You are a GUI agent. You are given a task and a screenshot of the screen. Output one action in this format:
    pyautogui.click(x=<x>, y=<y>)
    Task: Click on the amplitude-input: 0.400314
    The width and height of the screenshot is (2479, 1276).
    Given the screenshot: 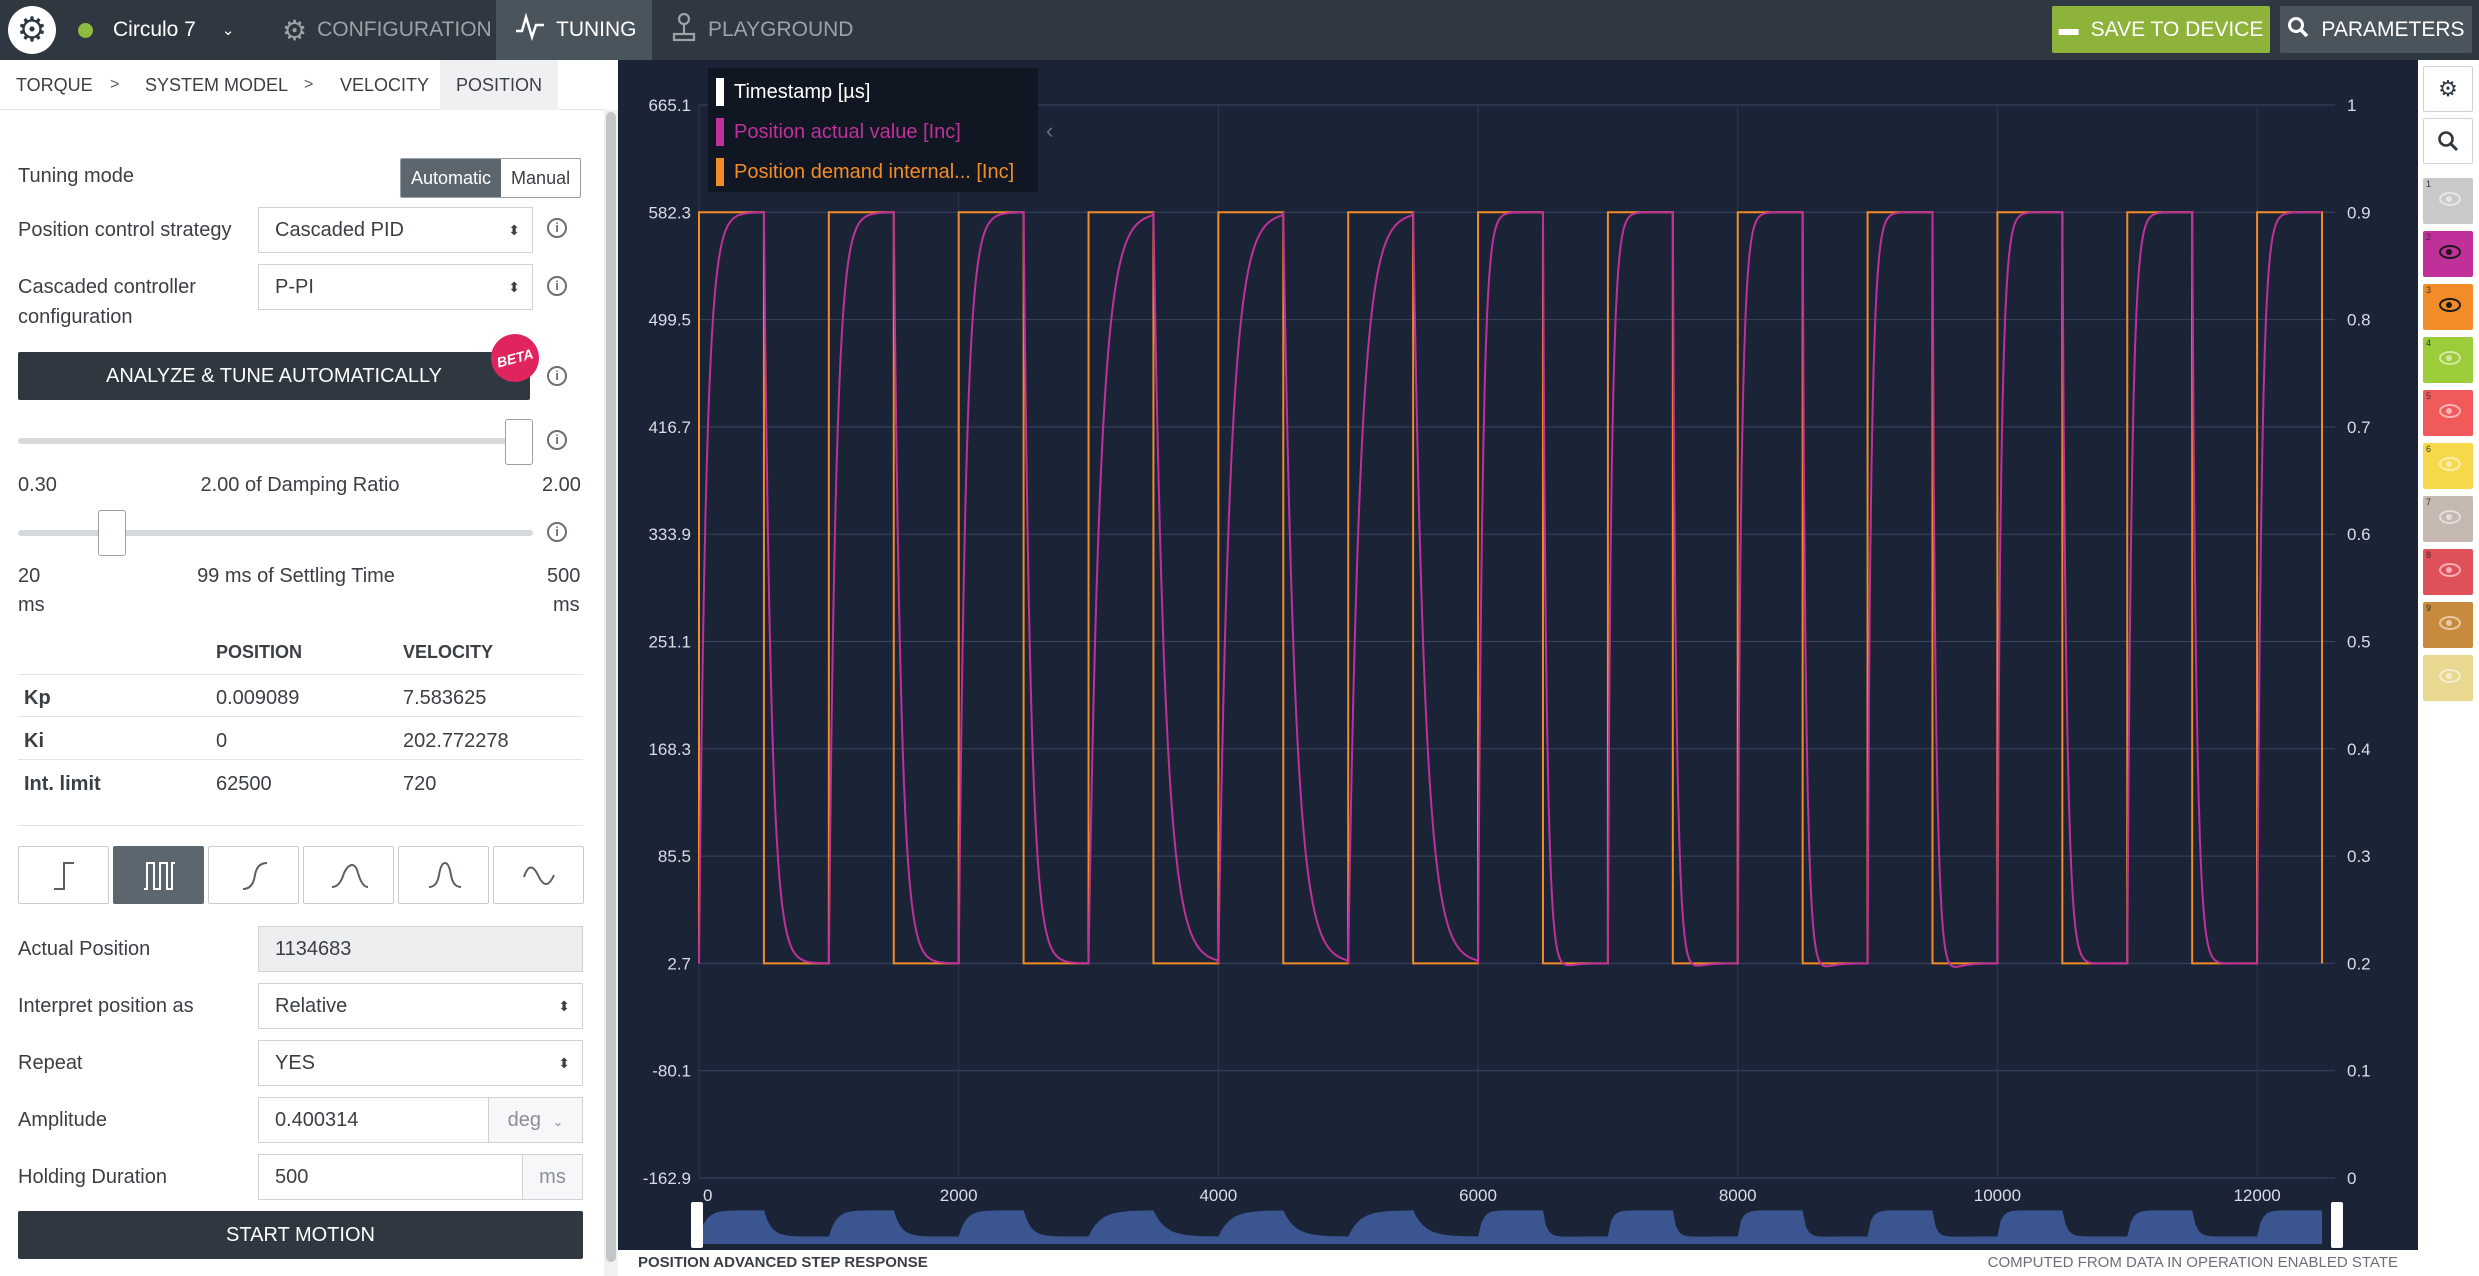 What is the action you would take?
    pyautogui.click(x=373, y=1120)
    